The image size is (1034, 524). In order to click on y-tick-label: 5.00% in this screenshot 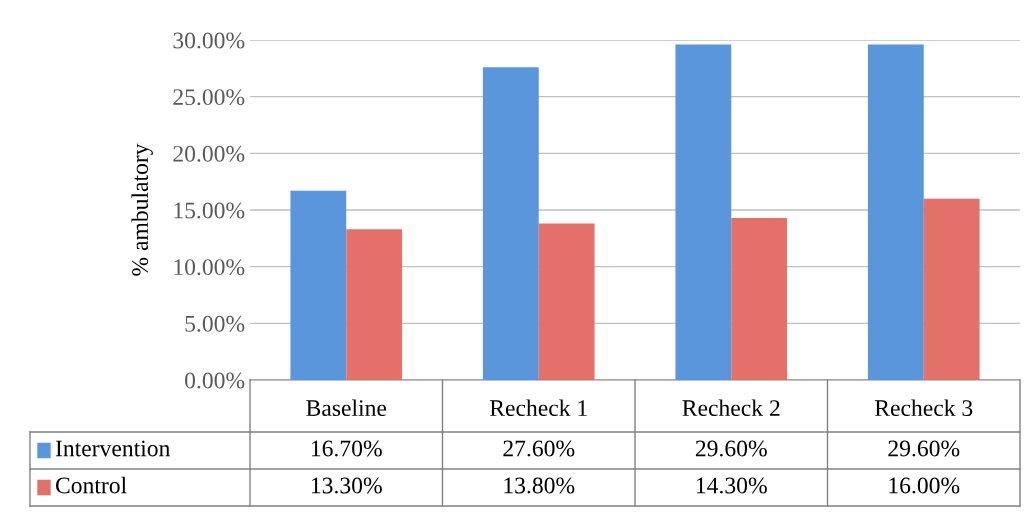, I will do `click(215, 323)`.